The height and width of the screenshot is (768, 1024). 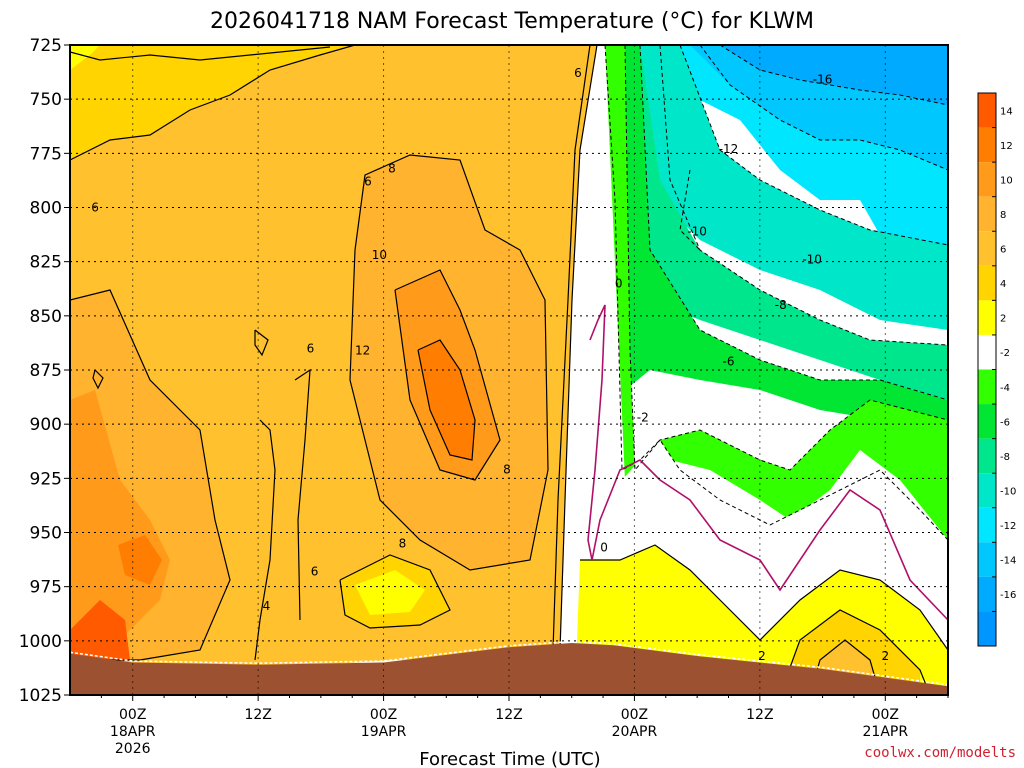 I want to click on colorbar-tick-label: -4, so click(x=1005, y=388).